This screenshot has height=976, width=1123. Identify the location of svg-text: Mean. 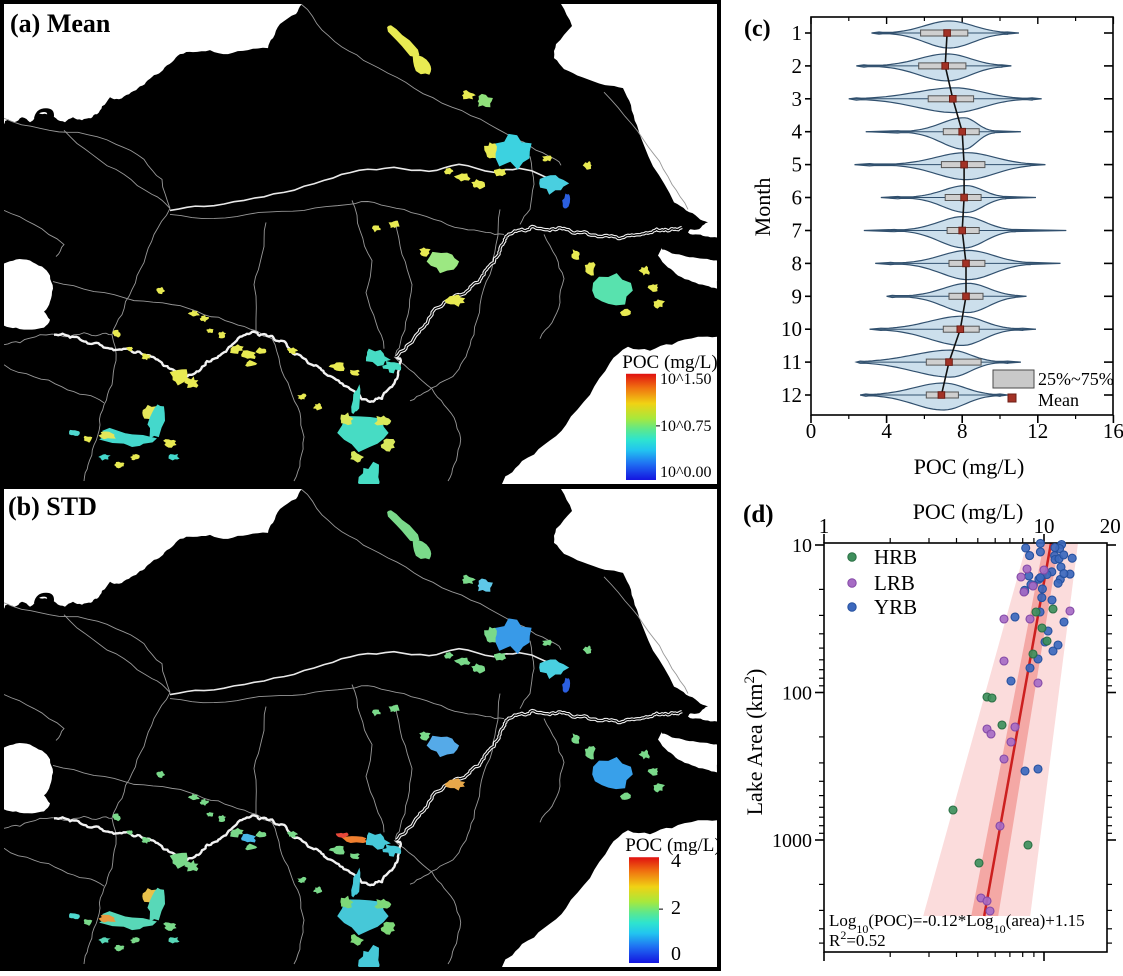
(1058, 400).